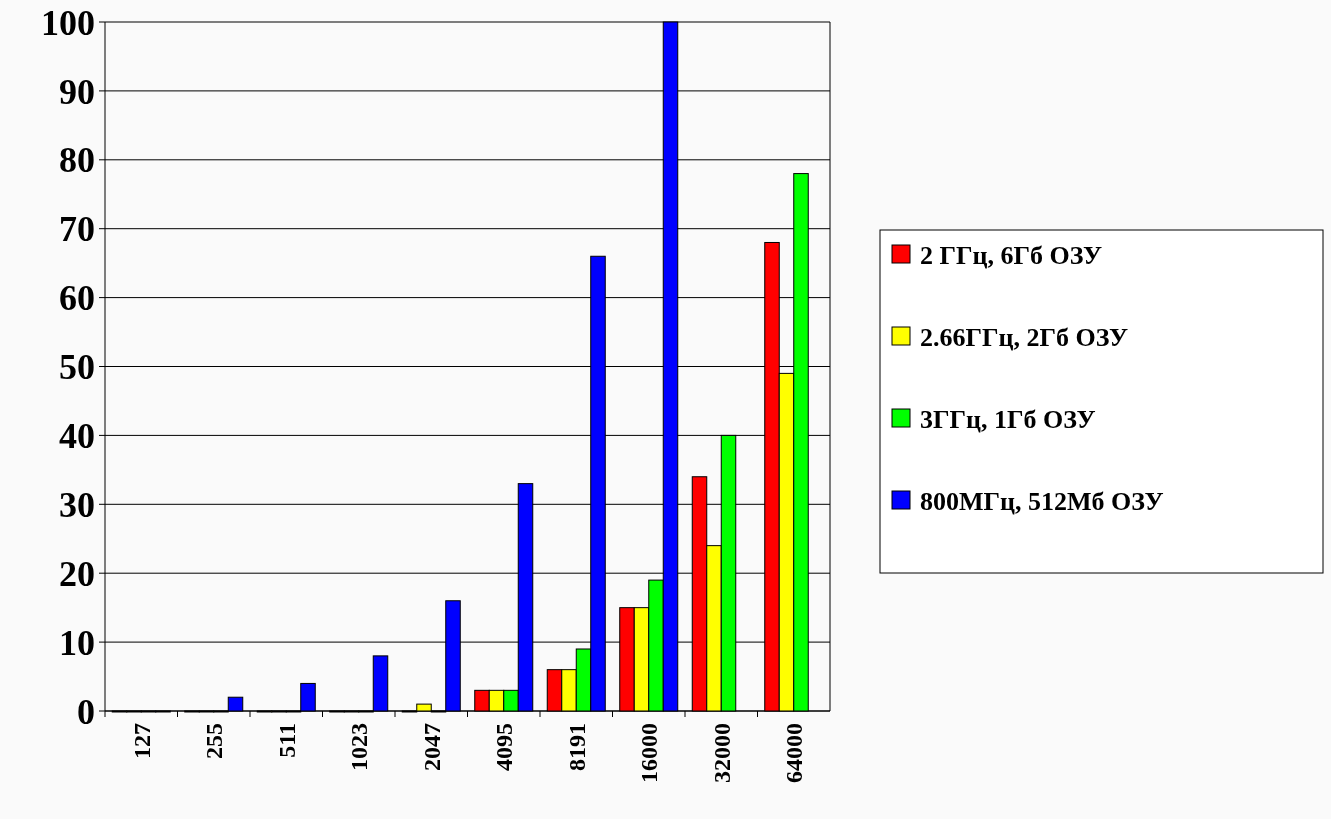  I want to click on legend-label: 800МГц, 512Мб ОЗУ, so click(1042, 502).